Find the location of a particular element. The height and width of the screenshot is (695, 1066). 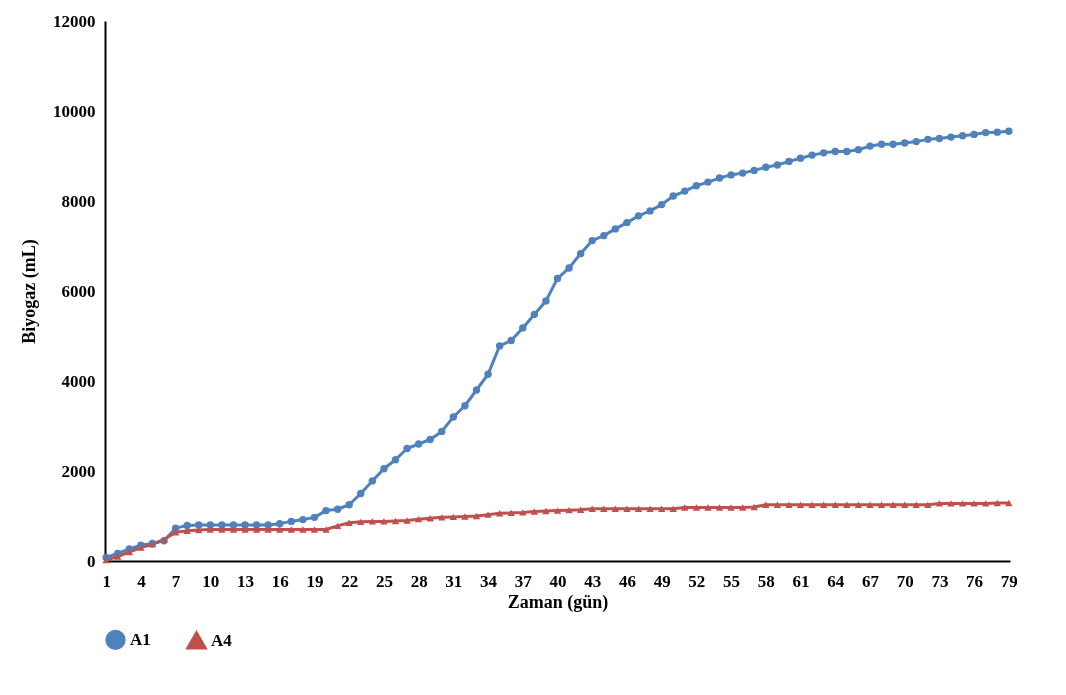

y-tick-label: 10000 is located at coordinates (74, 111).